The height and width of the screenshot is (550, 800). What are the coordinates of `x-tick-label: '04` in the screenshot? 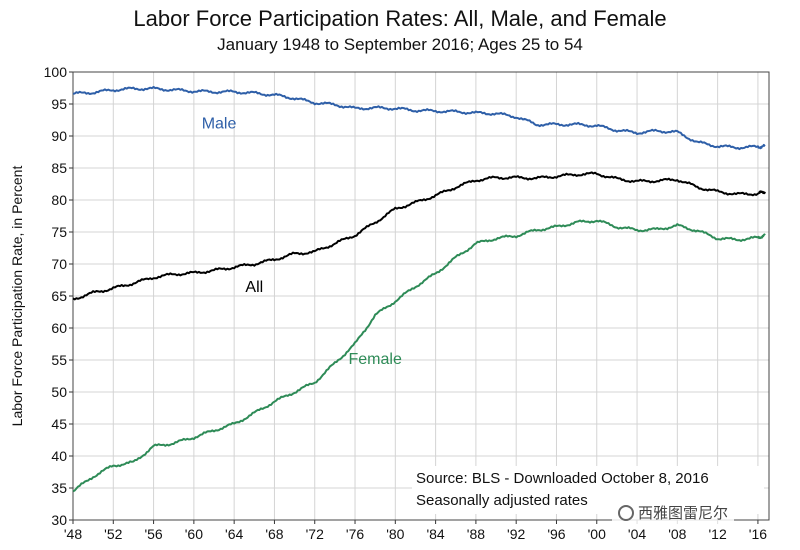 It's located at (637, 534).